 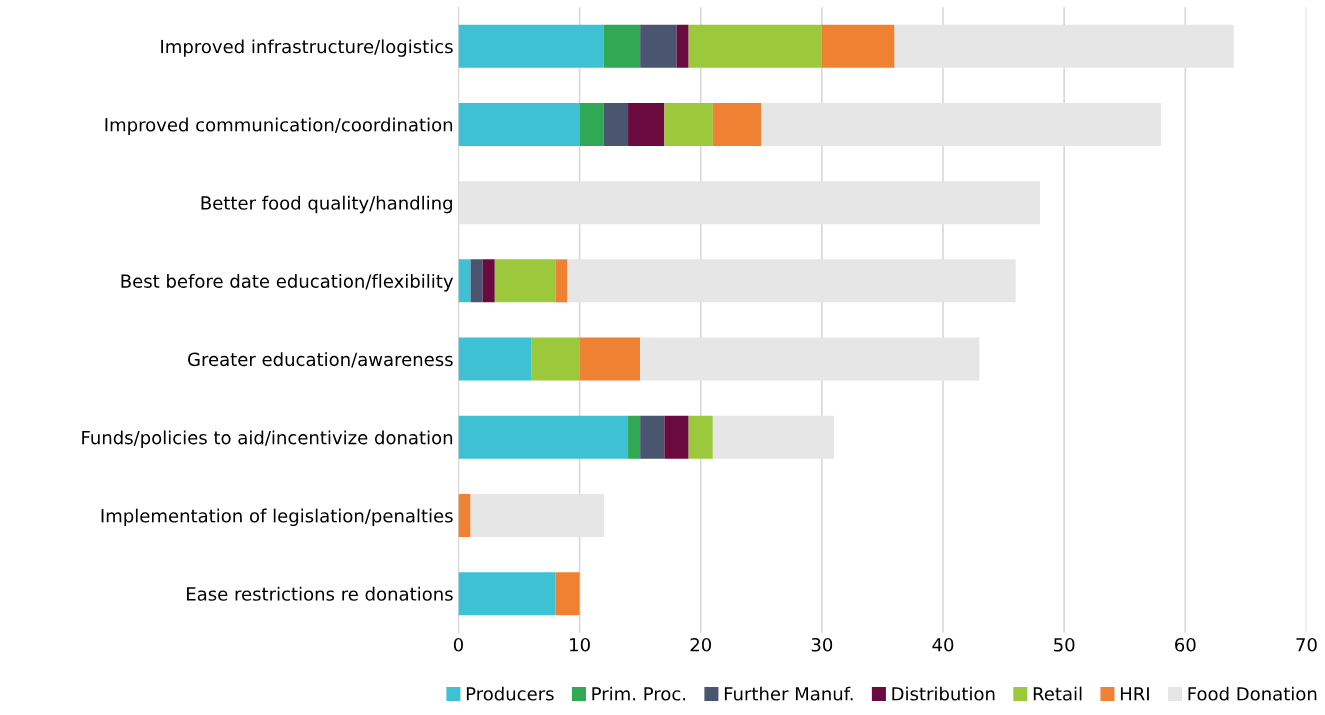 I want to click on y-tick-label: Improved infrastructure/logistics, so click(x=307, y=48).